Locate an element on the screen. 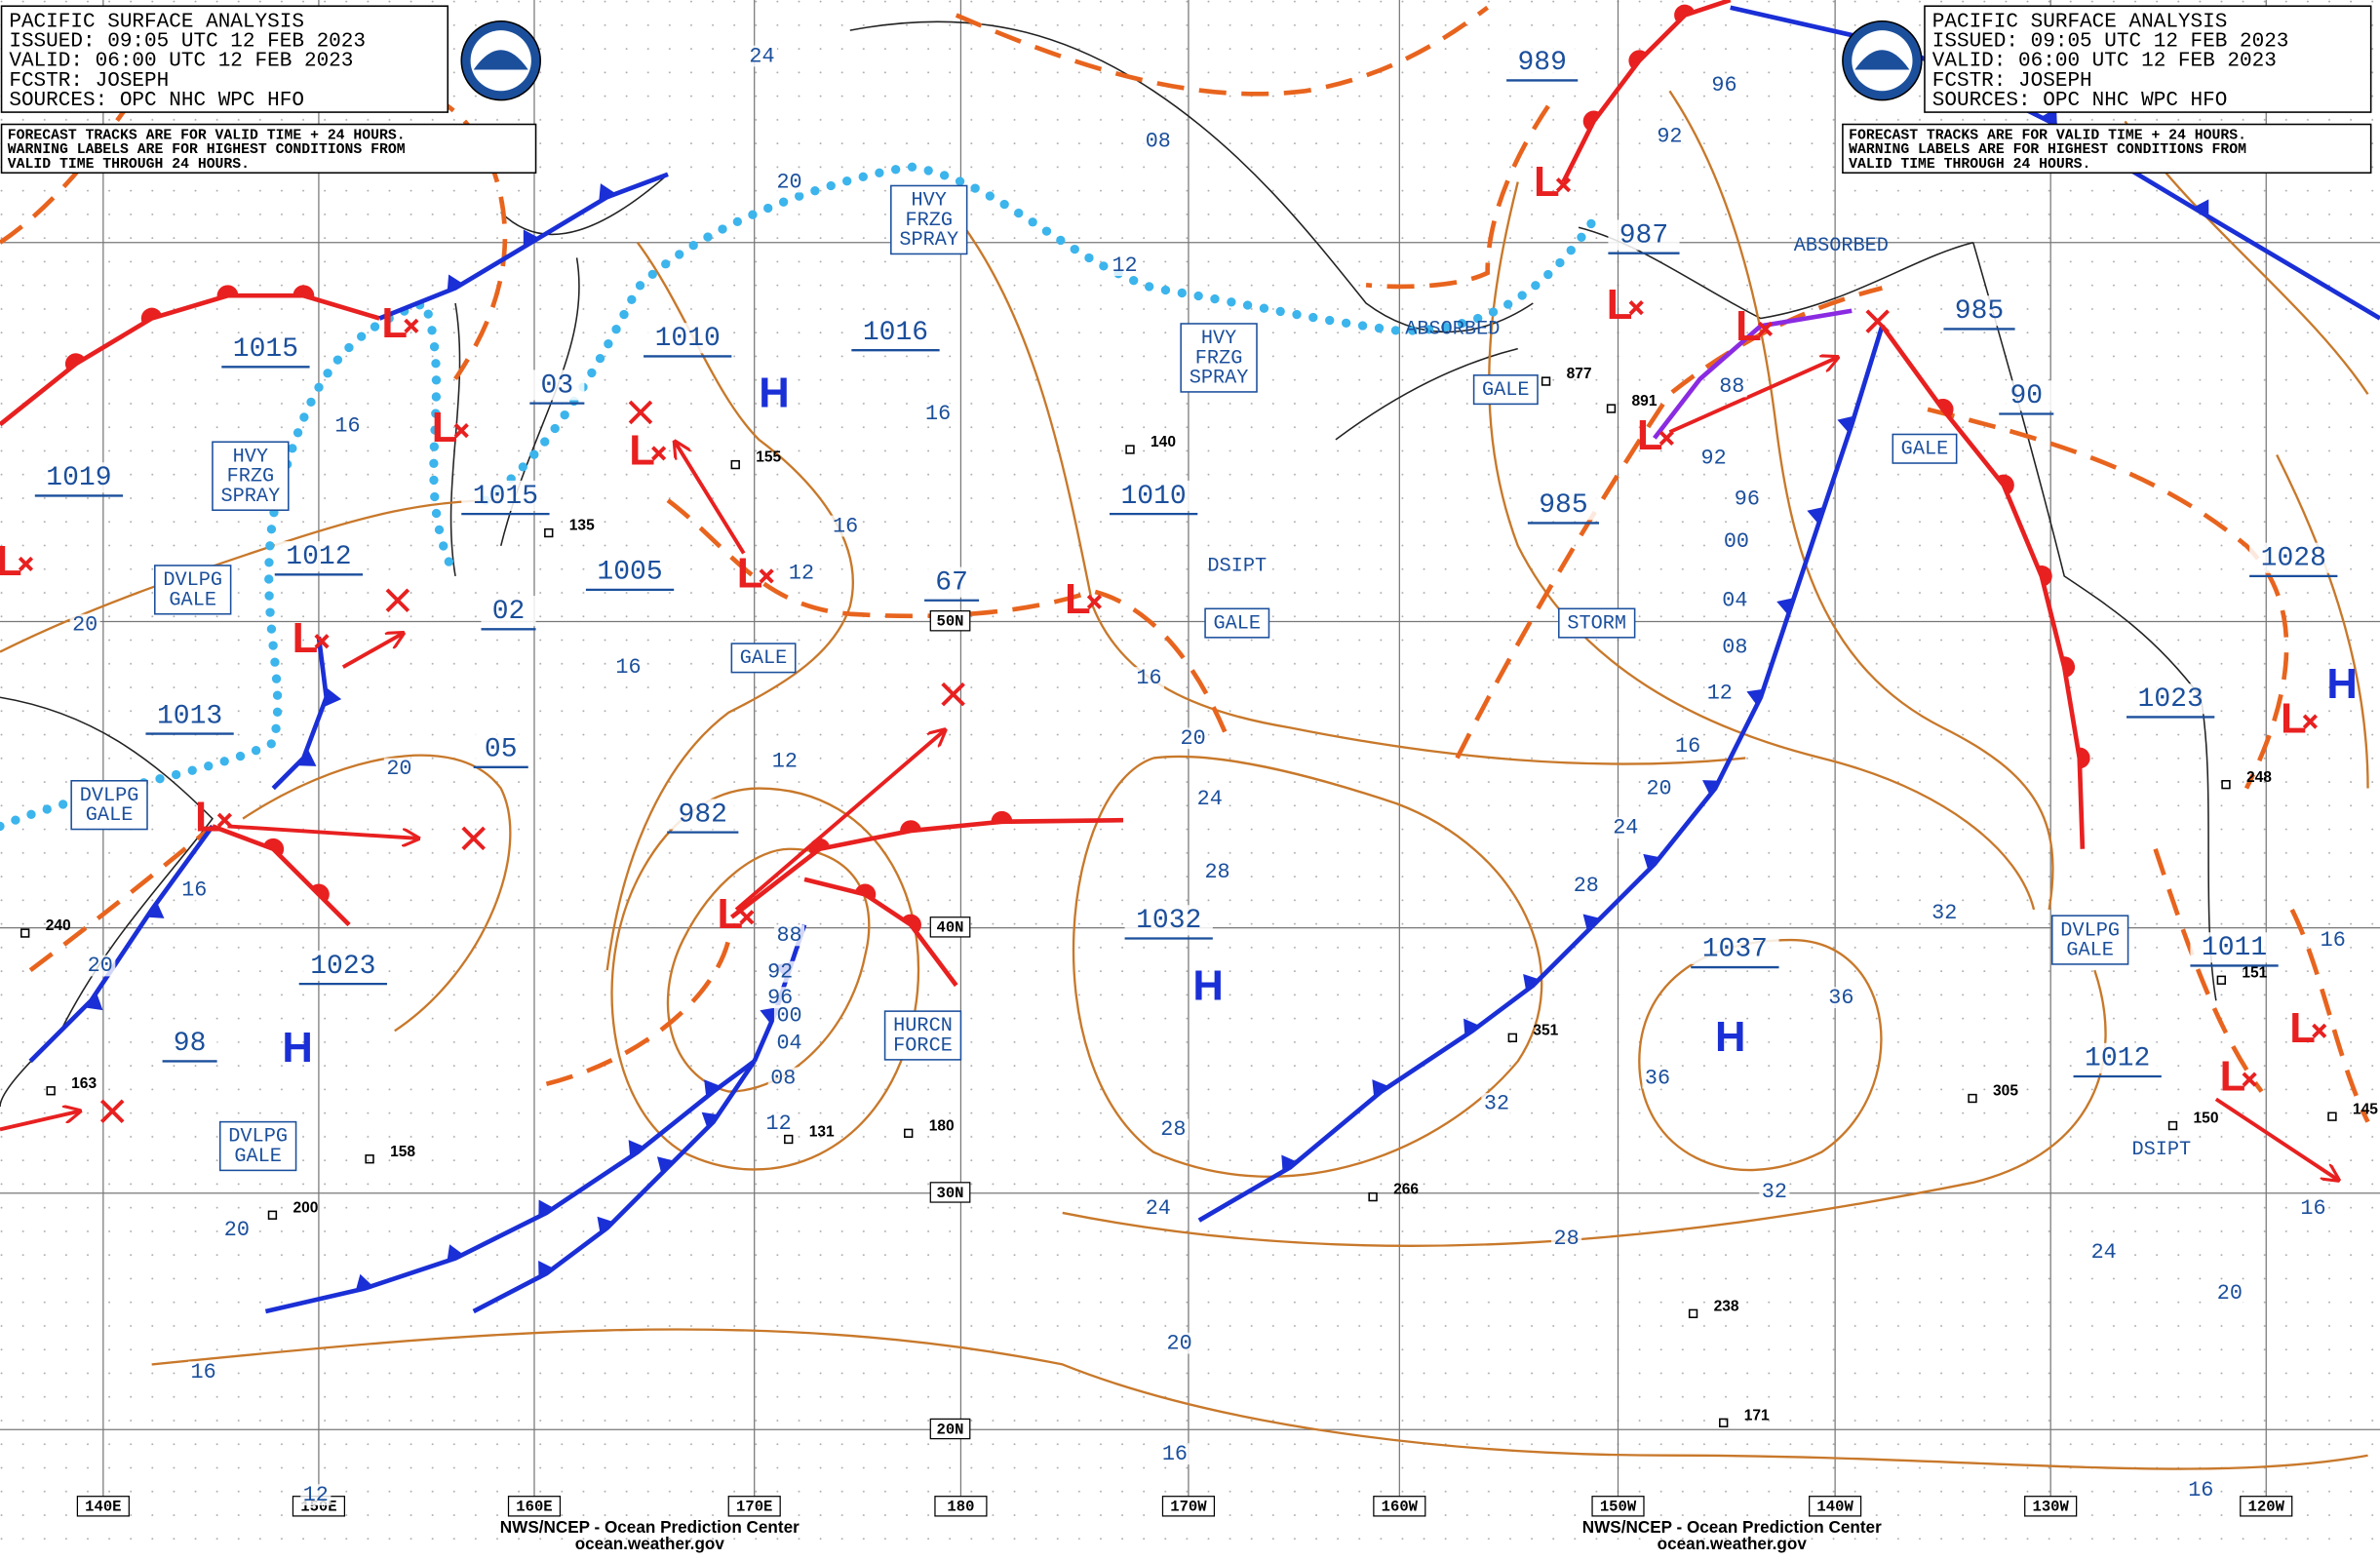 This screenshot has width=2380, height=1560. low-center: L is located at coordinates (306, 638).